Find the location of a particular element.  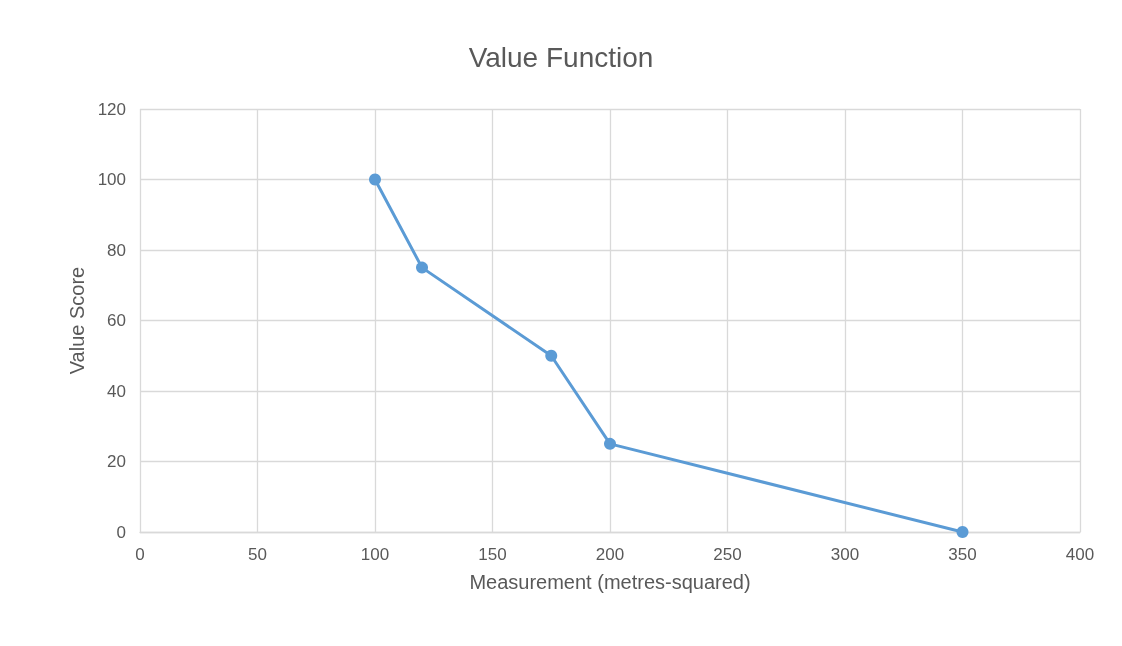

chart-title: Value Function is located at coordinates (561, 57).